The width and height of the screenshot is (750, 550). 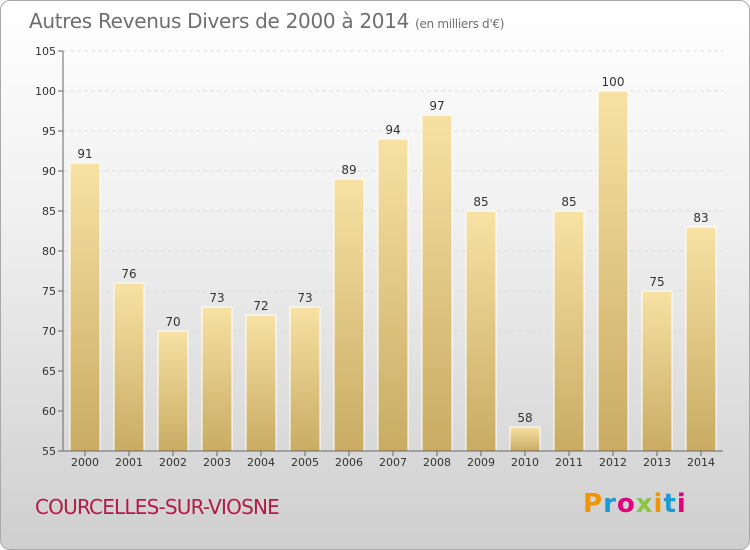 What do you see at coordinates (261, 462) in the screenshot?
I see `x-tick-label: 2004` at bounding box center [261, 462].